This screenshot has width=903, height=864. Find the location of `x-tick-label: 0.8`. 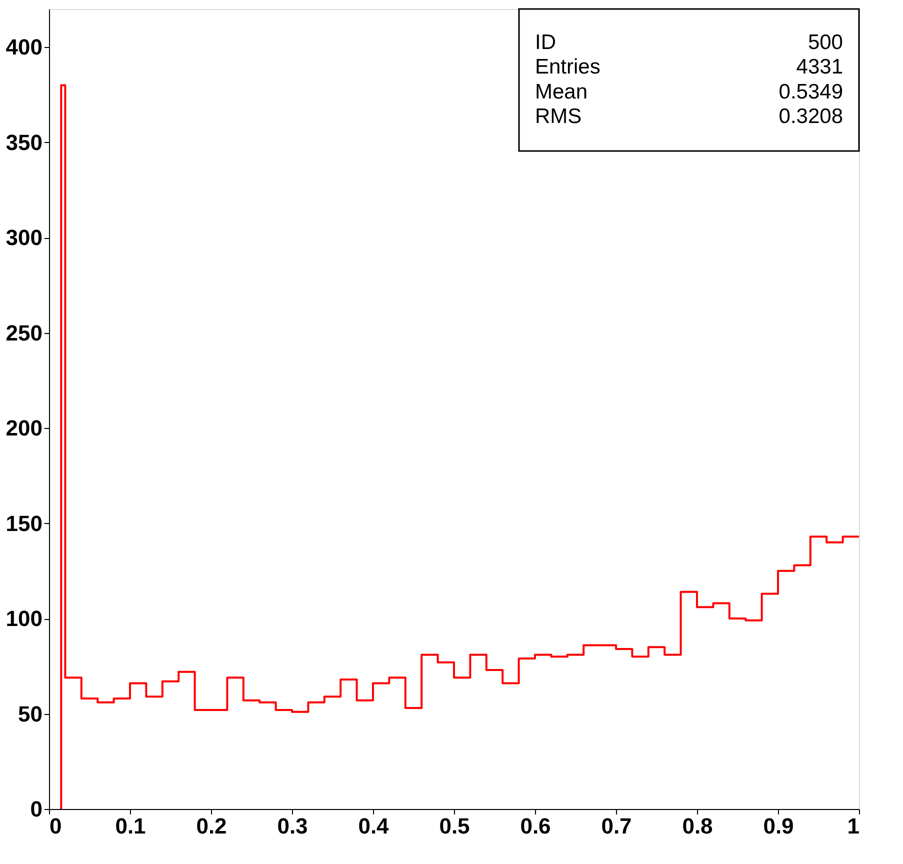

x-tick-label: 0.8 is located at coordinates (697, 826).